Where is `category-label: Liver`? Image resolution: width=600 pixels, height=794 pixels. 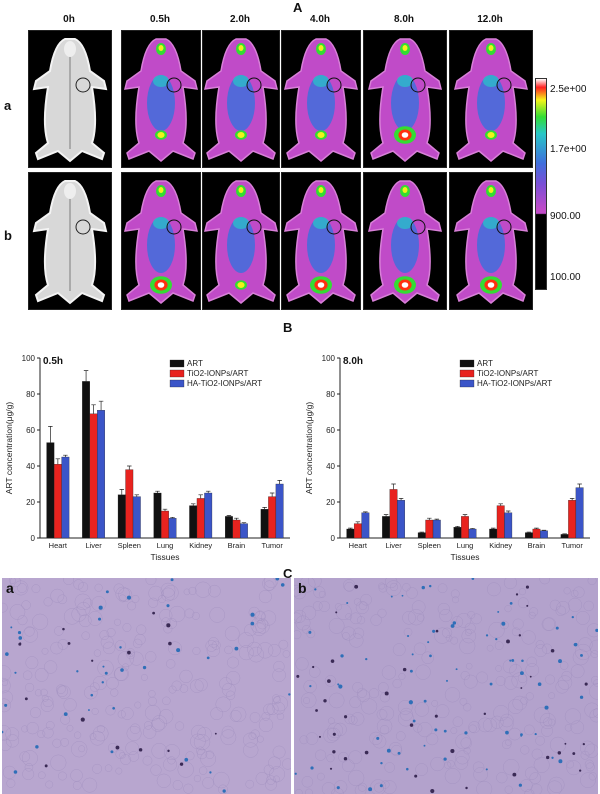 category-label: Liver is located at coordinates (93, 545).